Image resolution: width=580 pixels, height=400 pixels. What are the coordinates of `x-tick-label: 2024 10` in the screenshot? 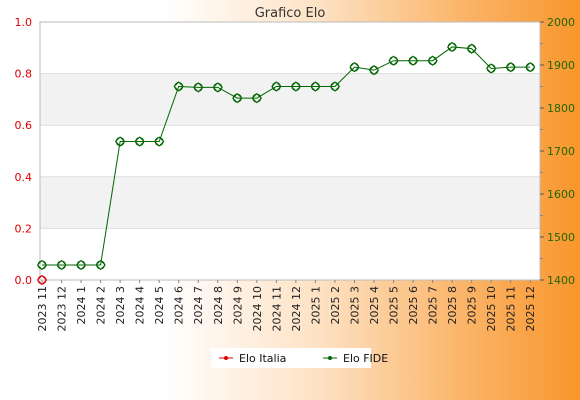 It's located at (257, 309).